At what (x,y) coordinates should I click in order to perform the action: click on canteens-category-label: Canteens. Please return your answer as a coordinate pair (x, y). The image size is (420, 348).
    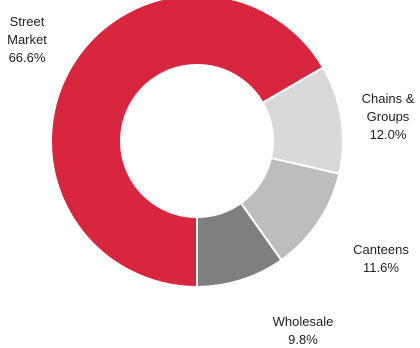
    Looking at the image, I should click on (381, 249).